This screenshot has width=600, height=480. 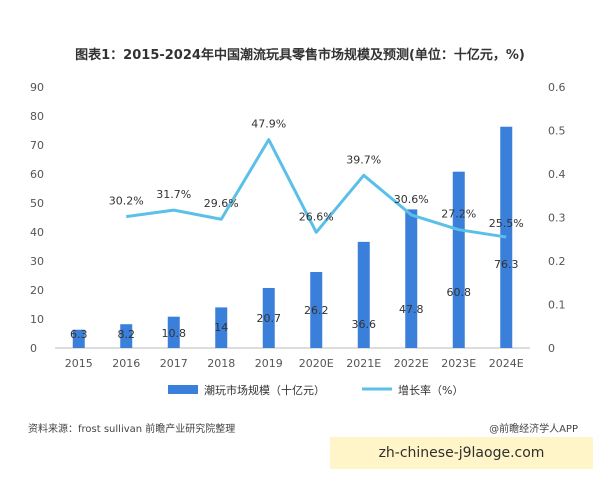 I want to click on bar-value-label: 26.2, so click(x=316, y=310).